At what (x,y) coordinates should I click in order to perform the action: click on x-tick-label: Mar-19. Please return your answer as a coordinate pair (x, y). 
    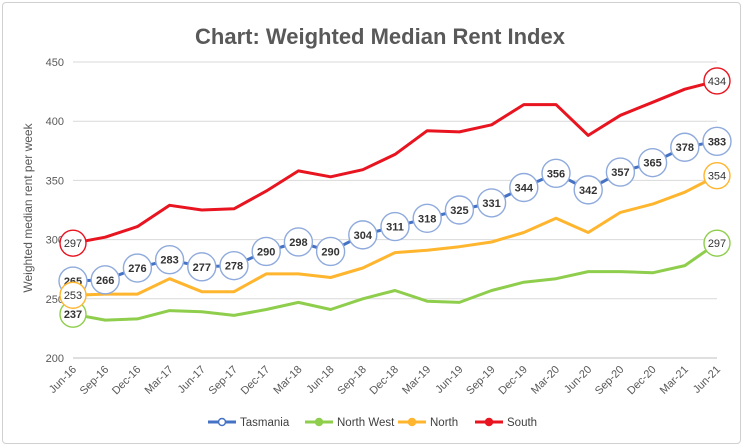
    Looking at the image, I should click on (416, 380).